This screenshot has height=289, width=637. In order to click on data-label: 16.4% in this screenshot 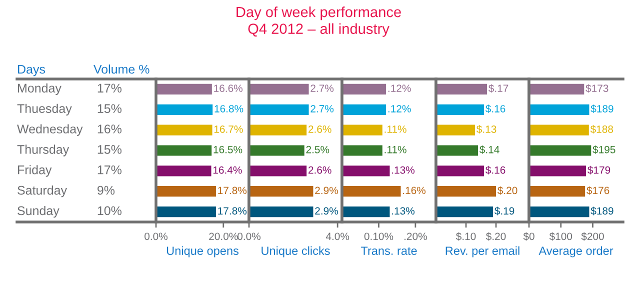, I will do `click(227, 170)`.